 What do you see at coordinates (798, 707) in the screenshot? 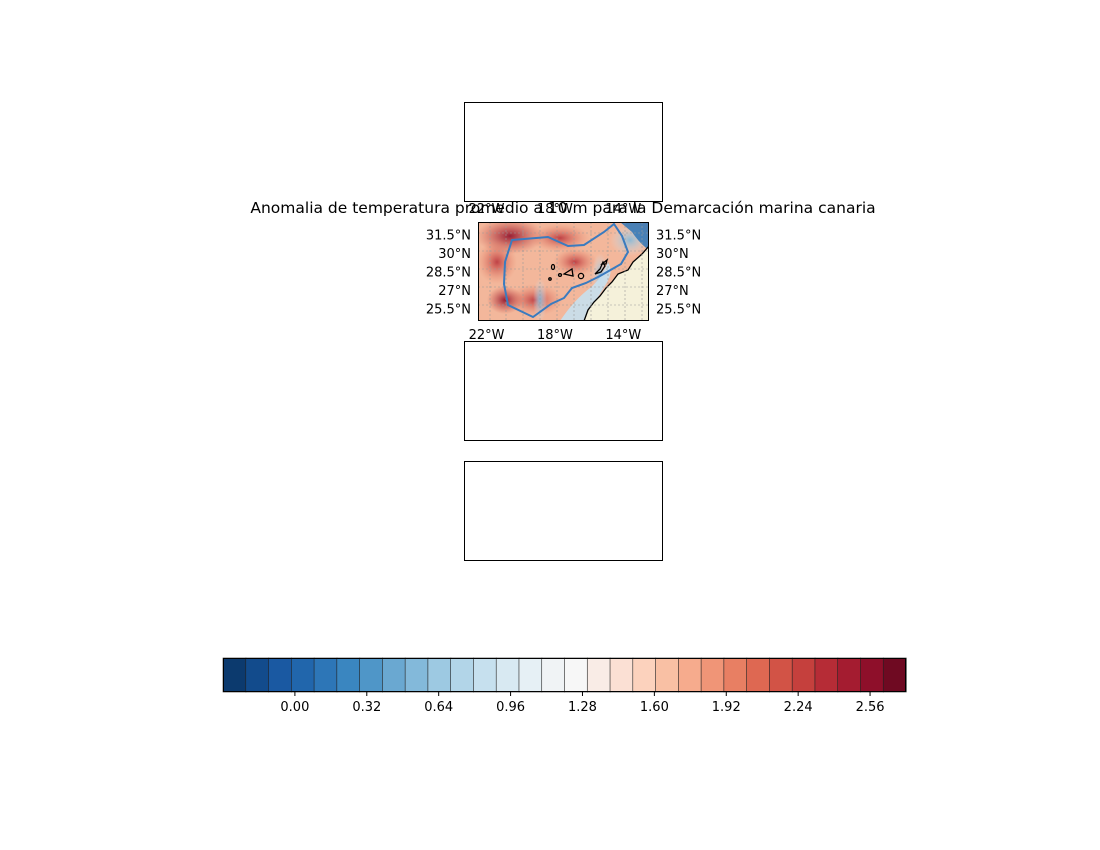
I see `colorbar-tick-label: 2.24` at bounding box center [798, 707].